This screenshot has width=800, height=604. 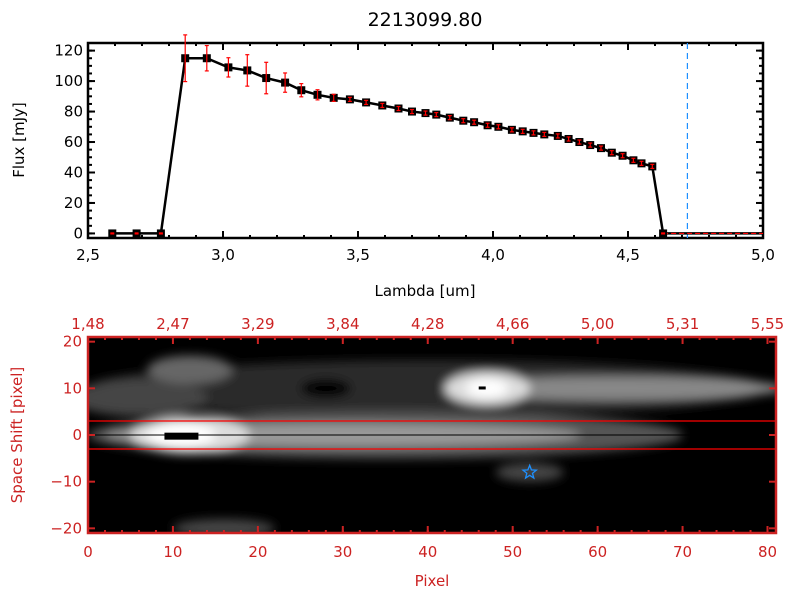 I want to click on top-x-tick-label: 5,31, so click(x=682, y=324).